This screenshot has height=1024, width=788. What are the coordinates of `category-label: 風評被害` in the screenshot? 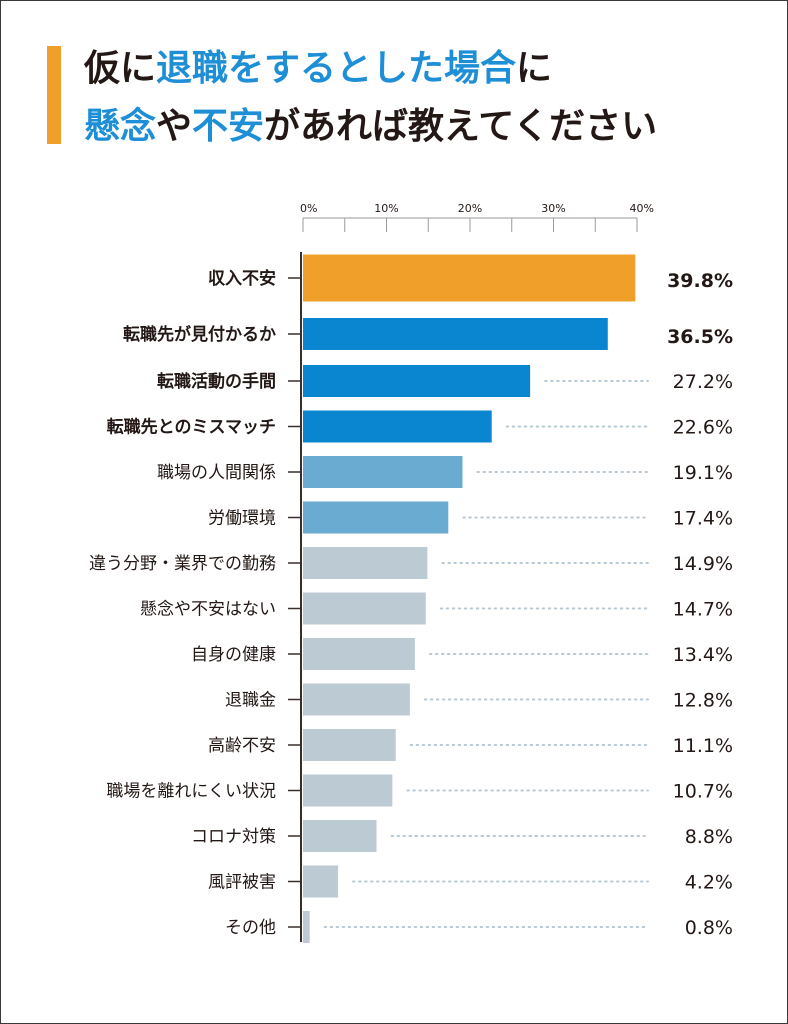 It's located at (242, 883).